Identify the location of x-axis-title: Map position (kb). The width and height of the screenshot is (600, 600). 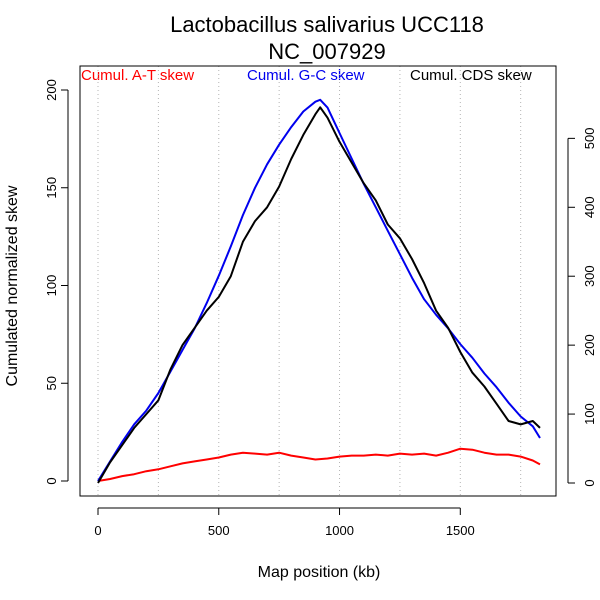
(319, 572).